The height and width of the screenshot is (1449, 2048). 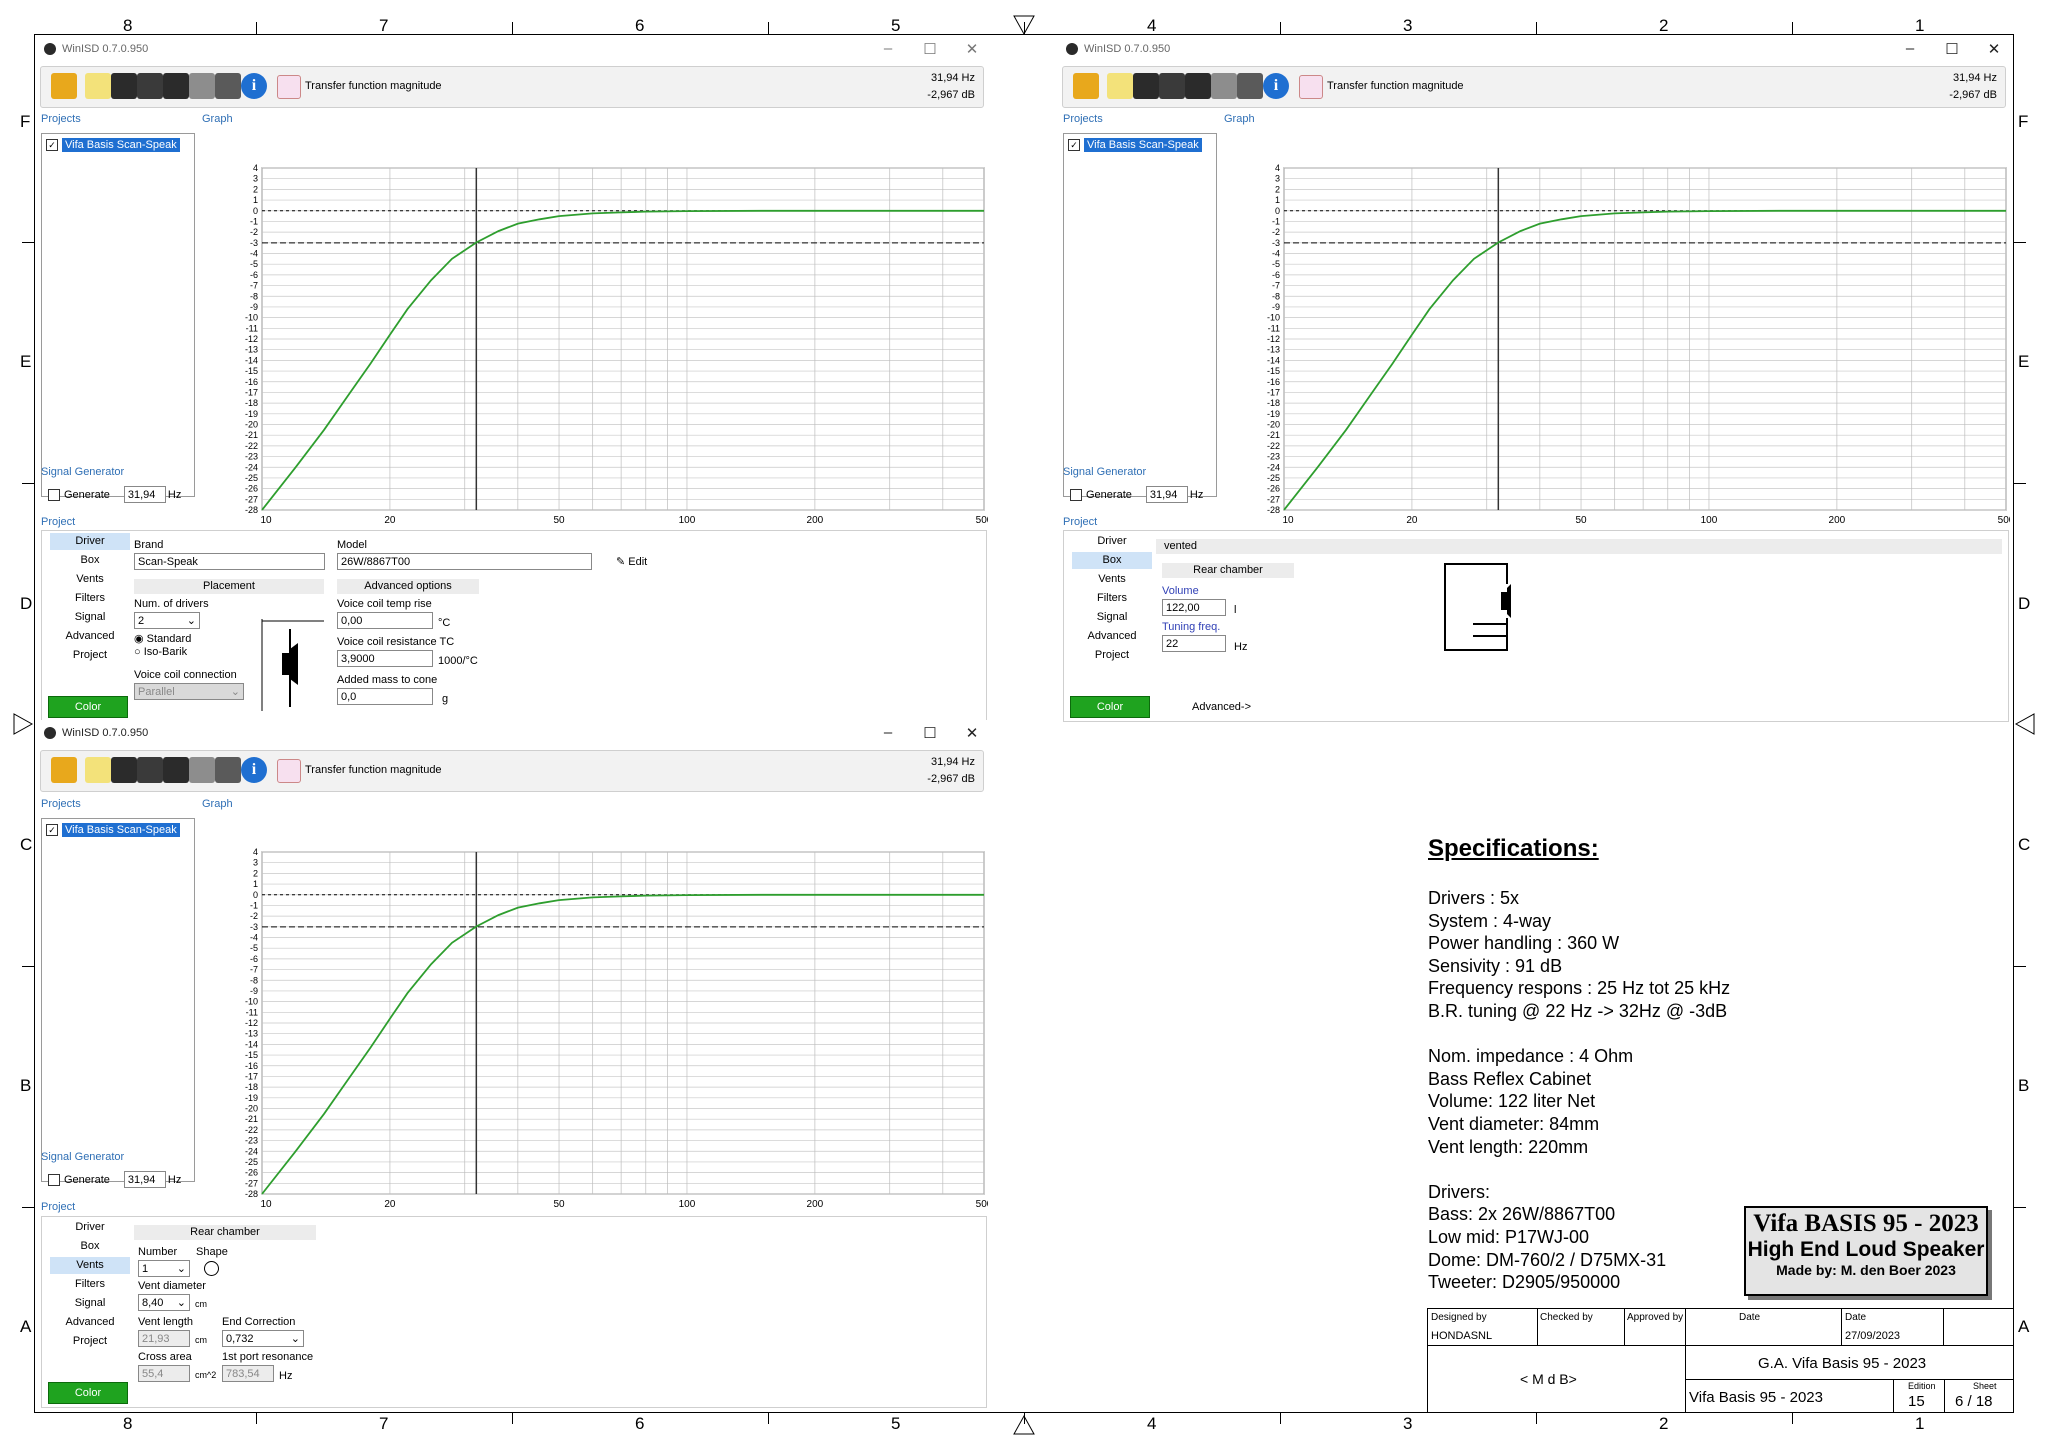 What do you see at coordinates (1222, 707) in the screenshot?
I see `advanced-link: Advanced->` at bounding box center [1222, 707].